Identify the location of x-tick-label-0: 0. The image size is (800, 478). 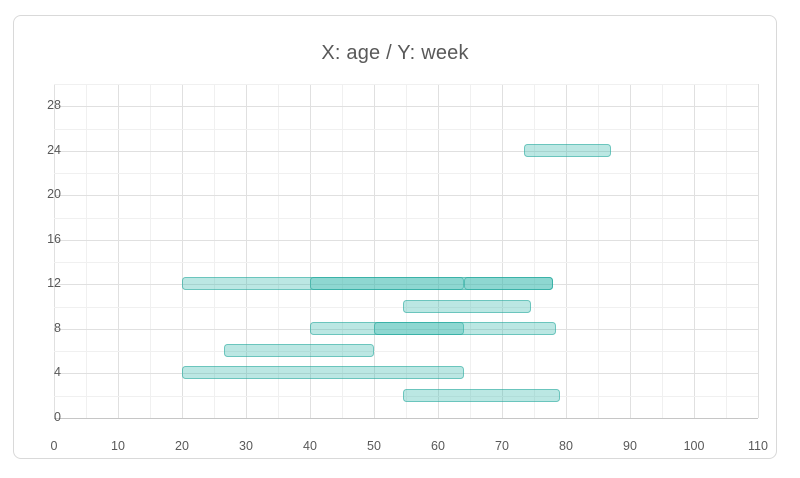
(54, 446).